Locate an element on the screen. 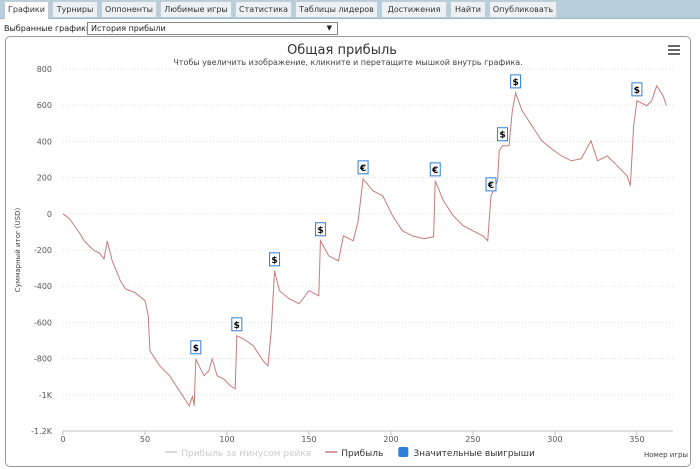 Image resolution: width=700 pixels, height=469 pixels. x-tick-label: 150 is located at coordinates (308, 439).